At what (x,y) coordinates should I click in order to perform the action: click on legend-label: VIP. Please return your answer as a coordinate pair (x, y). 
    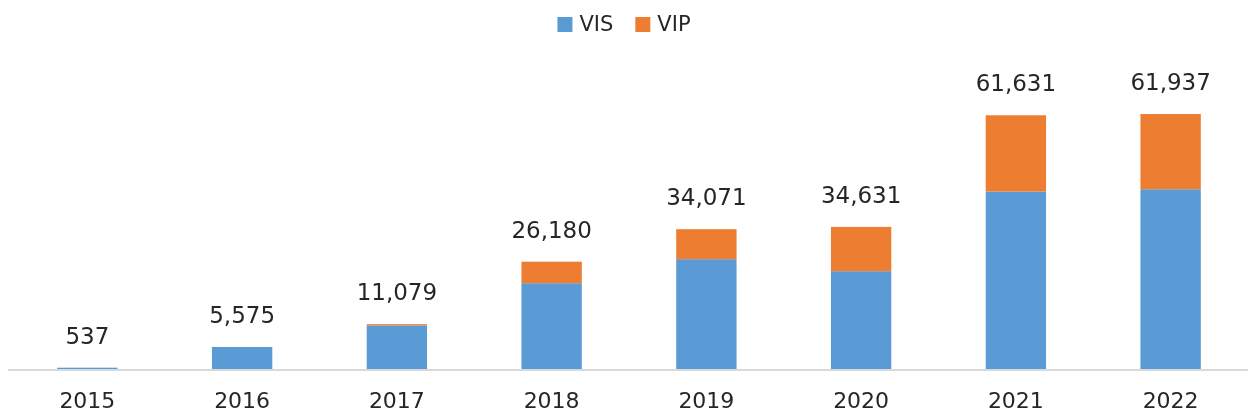
    Looking at the image, I should click on (674, 24).